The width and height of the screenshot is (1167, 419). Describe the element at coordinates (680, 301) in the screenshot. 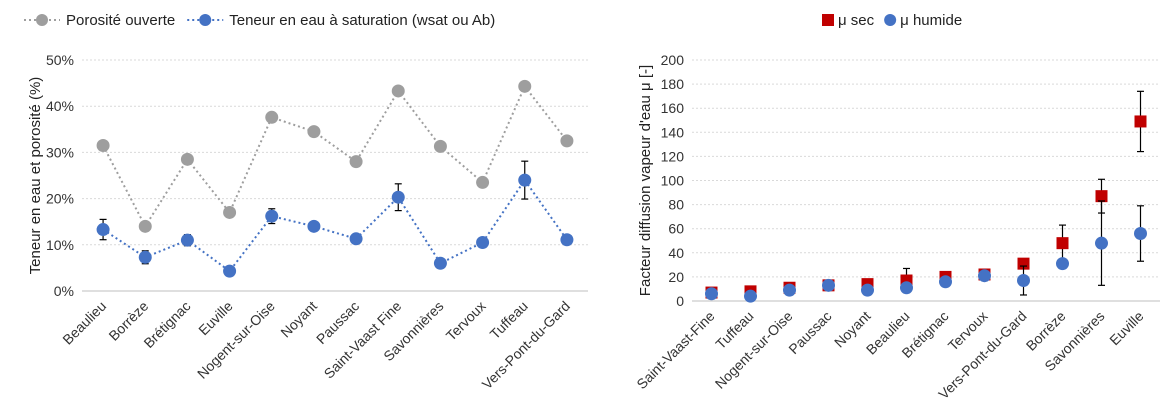

I see `y-tick-label: 0` at that location.